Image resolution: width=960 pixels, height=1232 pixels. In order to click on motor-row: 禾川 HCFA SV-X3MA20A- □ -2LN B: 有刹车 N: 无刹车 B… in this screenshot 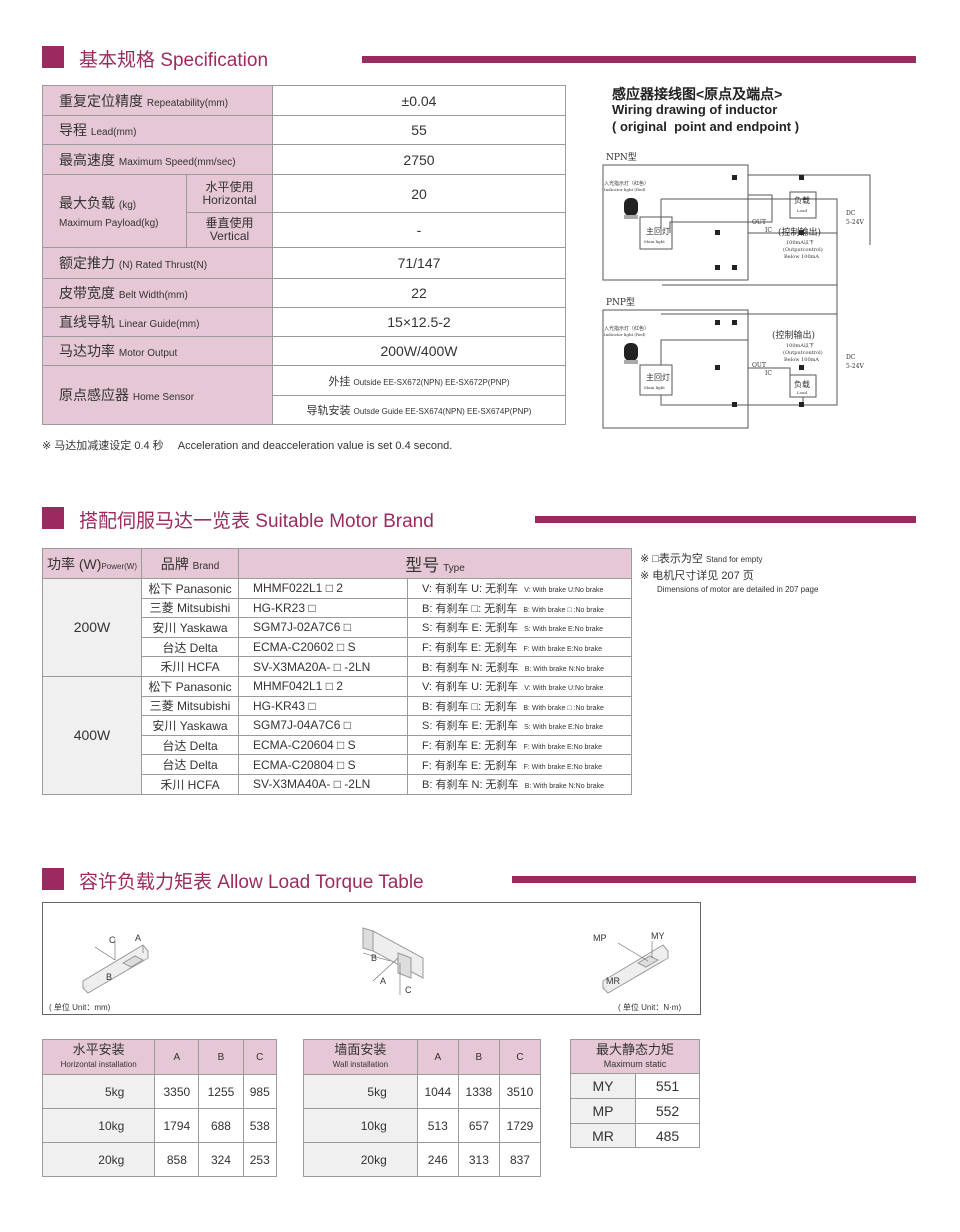, I will do `click(337, 666)`.